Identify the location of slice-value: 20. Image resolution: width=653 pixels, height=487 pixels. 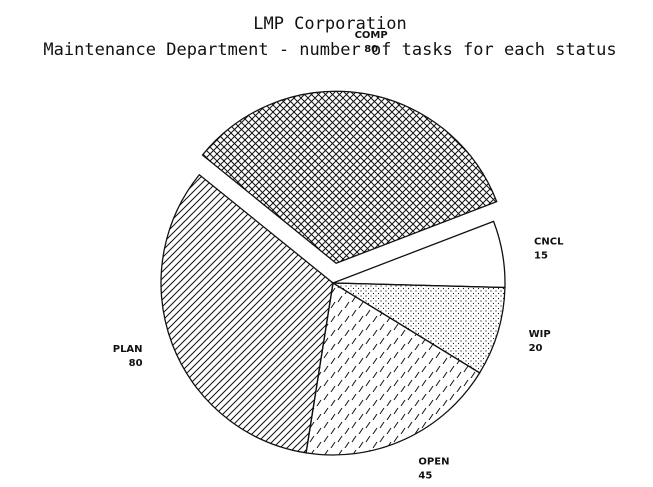
(536, 348).